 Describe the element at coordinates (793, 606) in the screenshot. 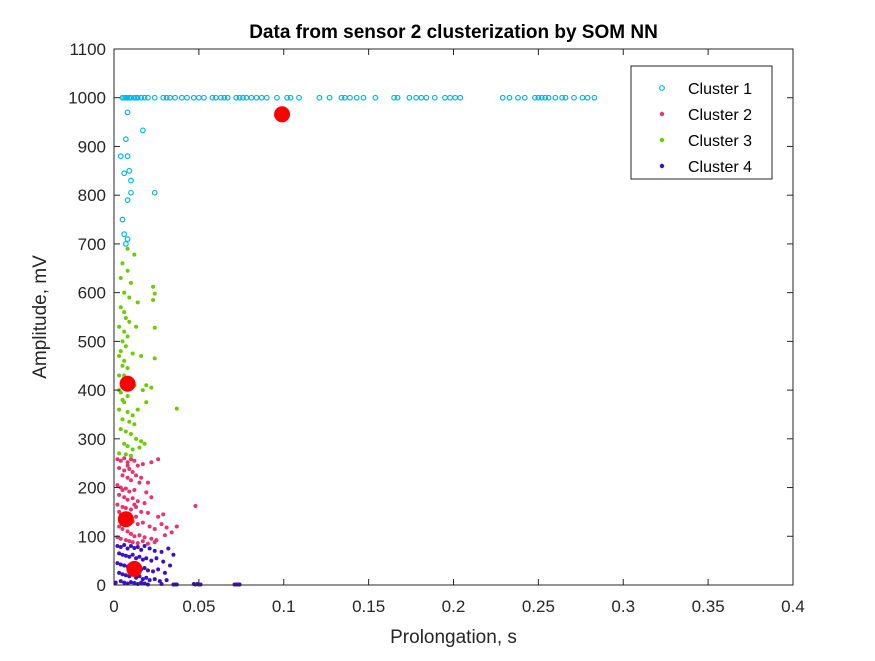

I see `x-tick-label: 0.4` at that location.